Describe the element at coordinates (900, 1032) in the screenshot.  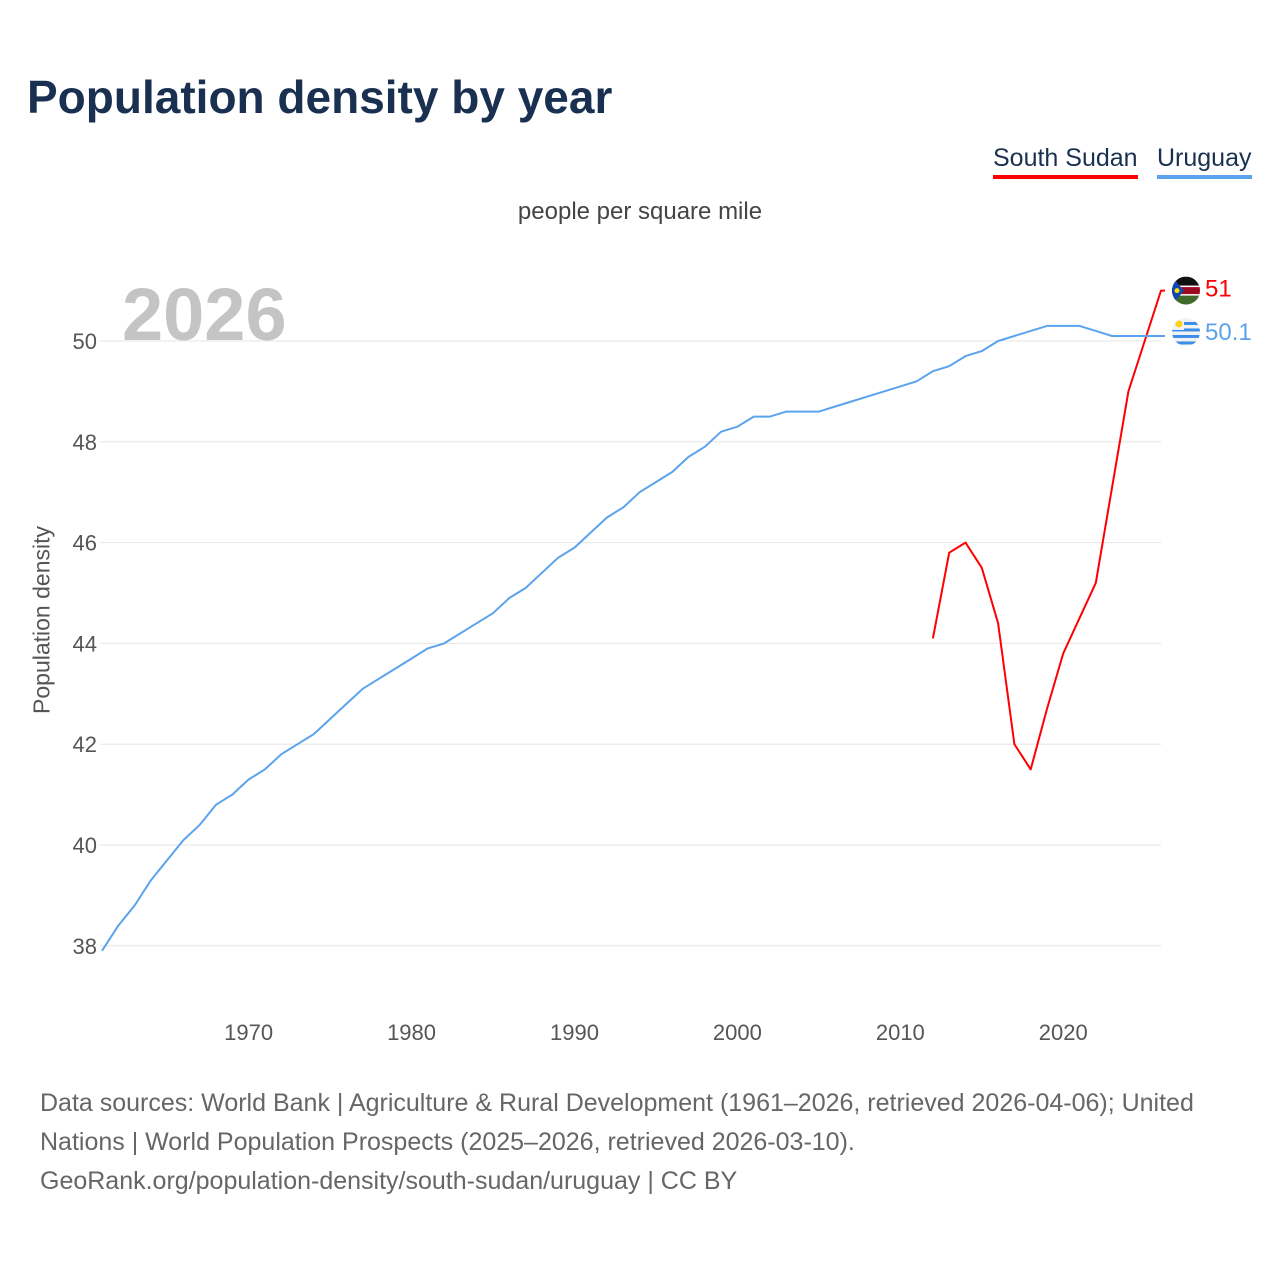
I see `x-tick-label: 2010` at that location.